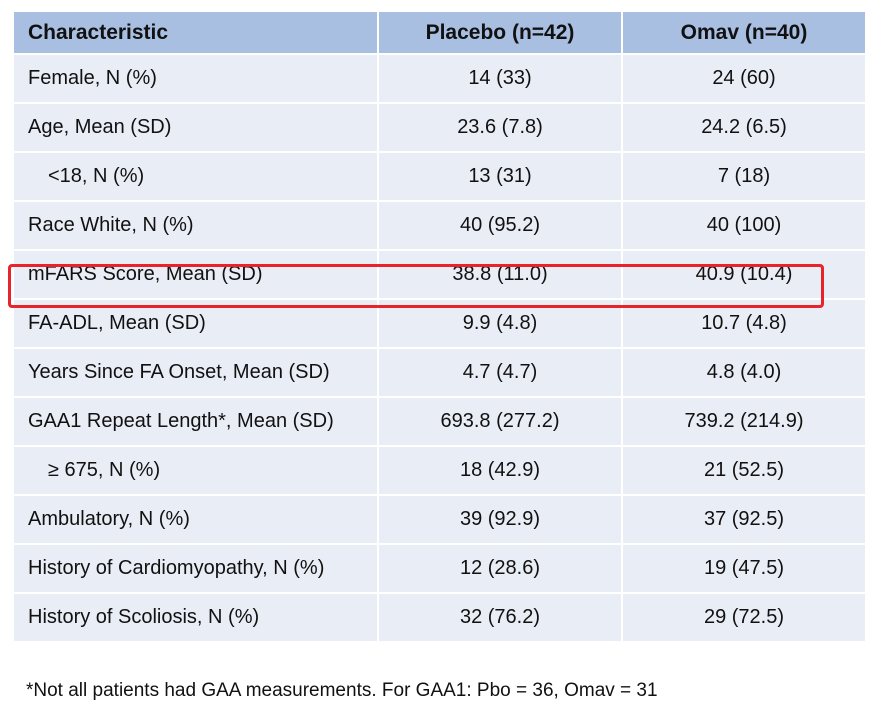 This screenshot has height=724, width=871. Describe the element at coordinates (195, 32) in the screenshot. I see `header-characteristic: Characteristic` at that location.